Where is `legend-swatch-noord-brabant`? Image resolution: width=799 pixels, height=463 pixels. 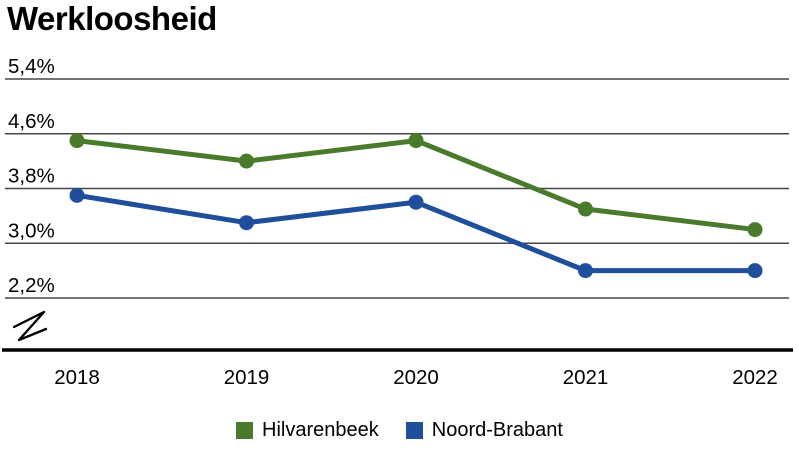 legend-swatch-noord-brabant is located at coordinates (414, 430).